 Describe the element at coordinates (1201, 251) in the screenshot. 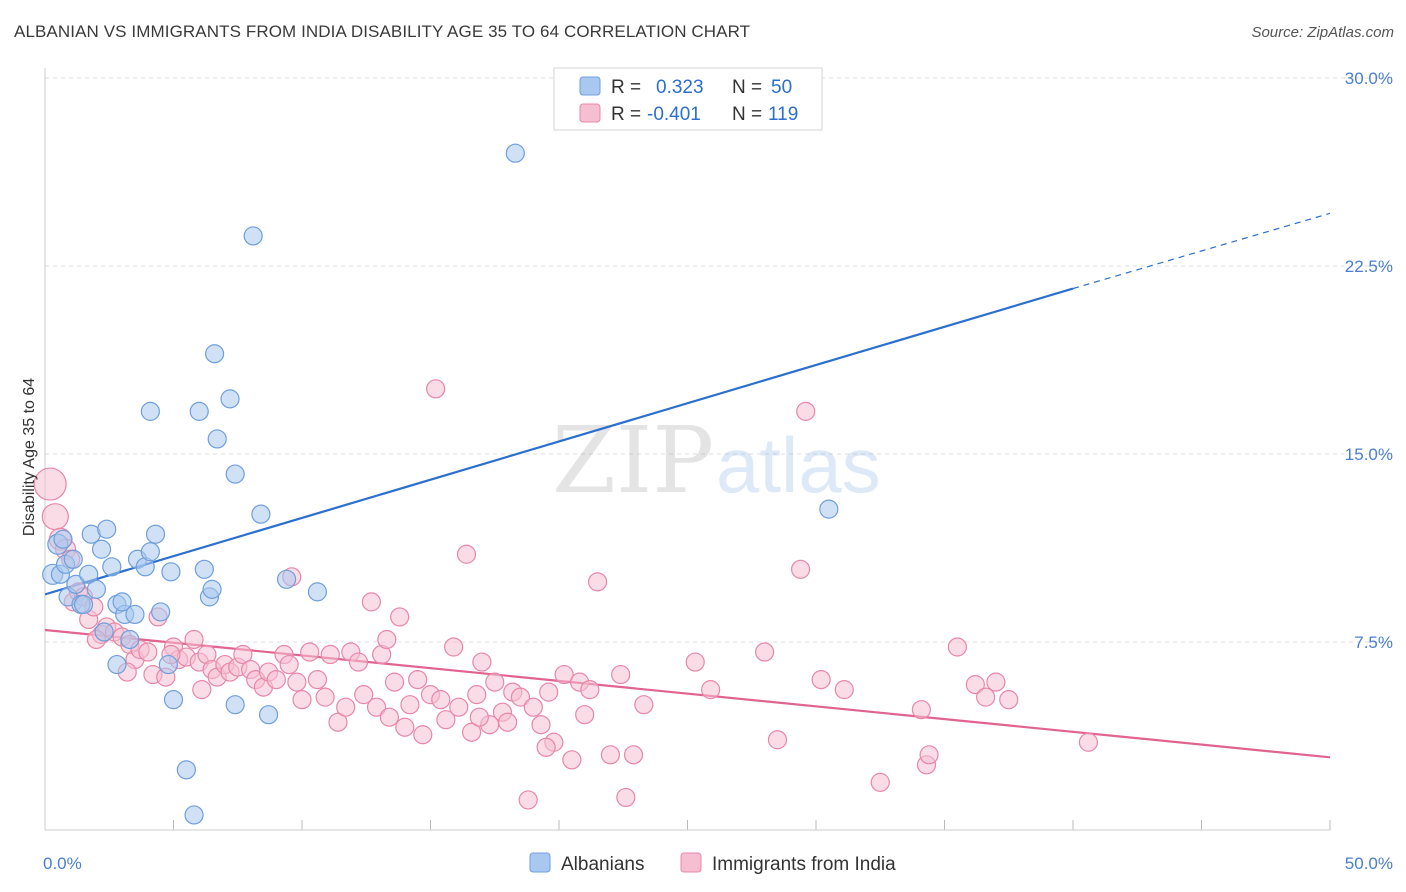

I see `albanian-trend-extension` at that location.